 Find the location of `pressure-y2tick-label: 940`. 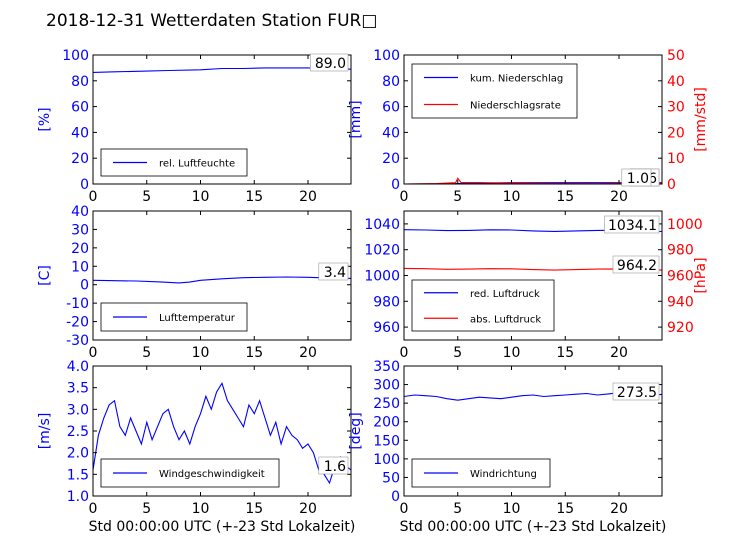

pressure-y2tick-label: 940 is located at coordinates (680, 302).